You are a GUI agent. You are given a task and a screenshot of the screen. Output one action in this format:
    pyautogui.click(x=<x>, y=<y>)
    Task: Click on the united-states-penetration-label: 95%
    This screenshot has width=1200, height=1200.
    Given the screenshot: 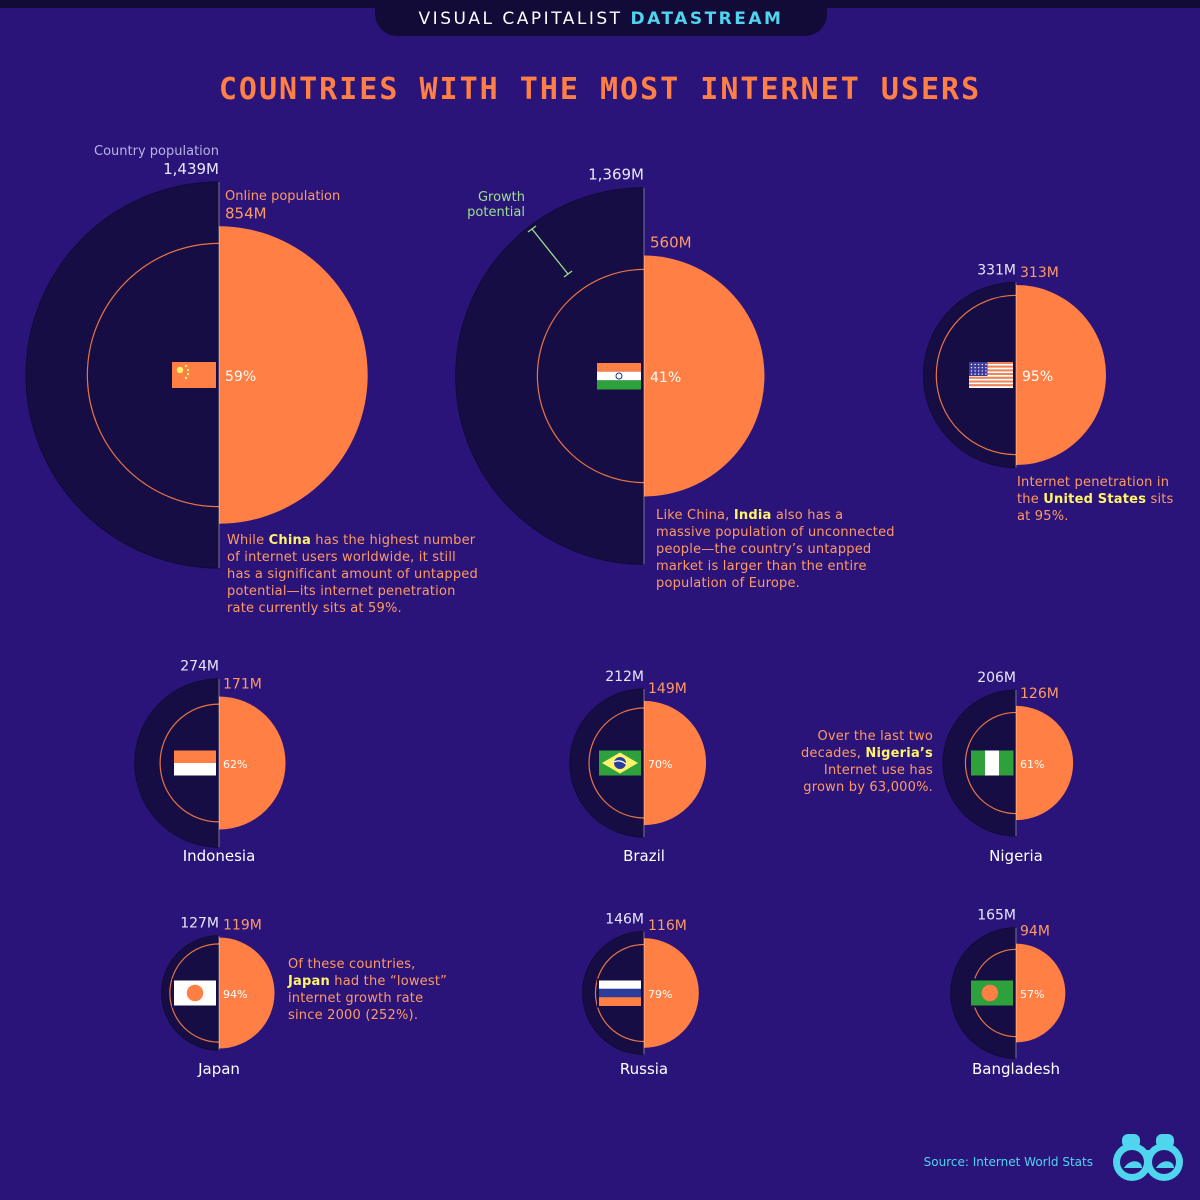 What is the action you would take?
    pyautogui.click(x=1037, y=377)
    